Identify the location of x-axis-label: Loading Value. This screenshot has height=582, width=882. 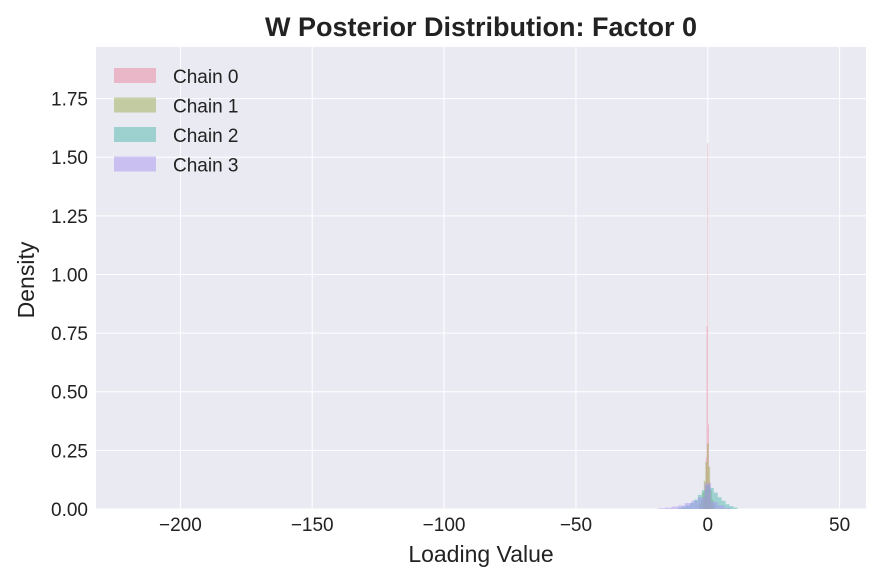
(480, 554).